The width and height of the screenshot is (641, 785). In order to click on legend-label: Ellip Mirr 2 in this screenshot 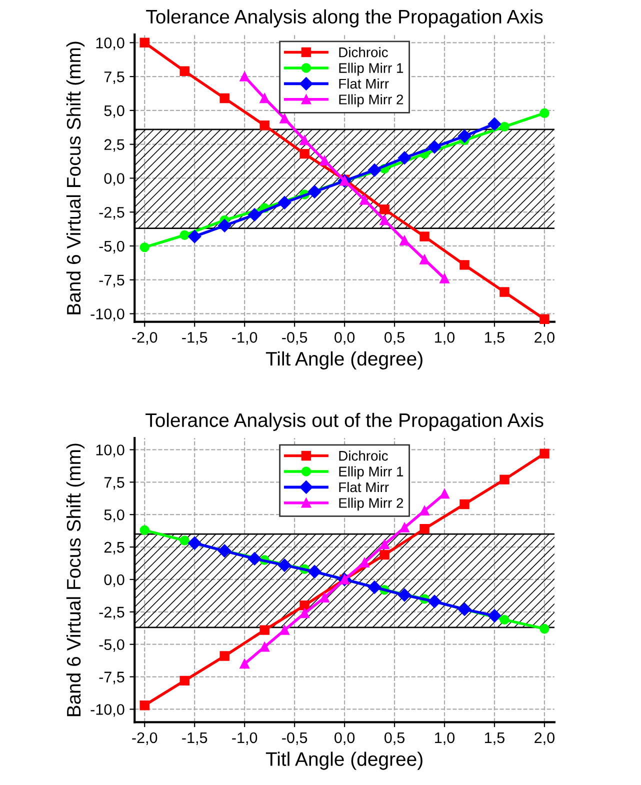, I will do `click(371, 101)`.